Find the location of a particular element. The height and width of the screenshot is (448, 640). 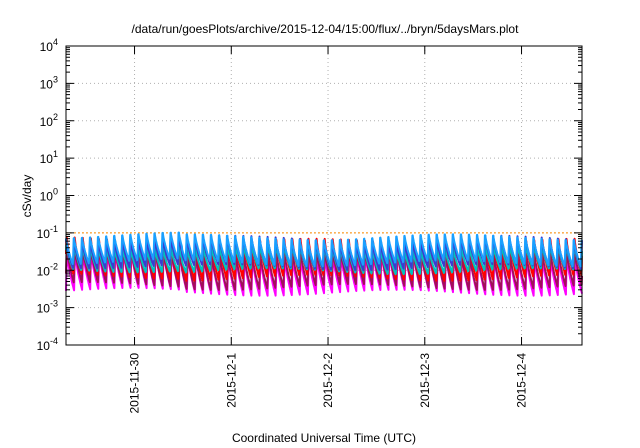

y-tick-label: 10⁴ is located at coordinates (49, 45).